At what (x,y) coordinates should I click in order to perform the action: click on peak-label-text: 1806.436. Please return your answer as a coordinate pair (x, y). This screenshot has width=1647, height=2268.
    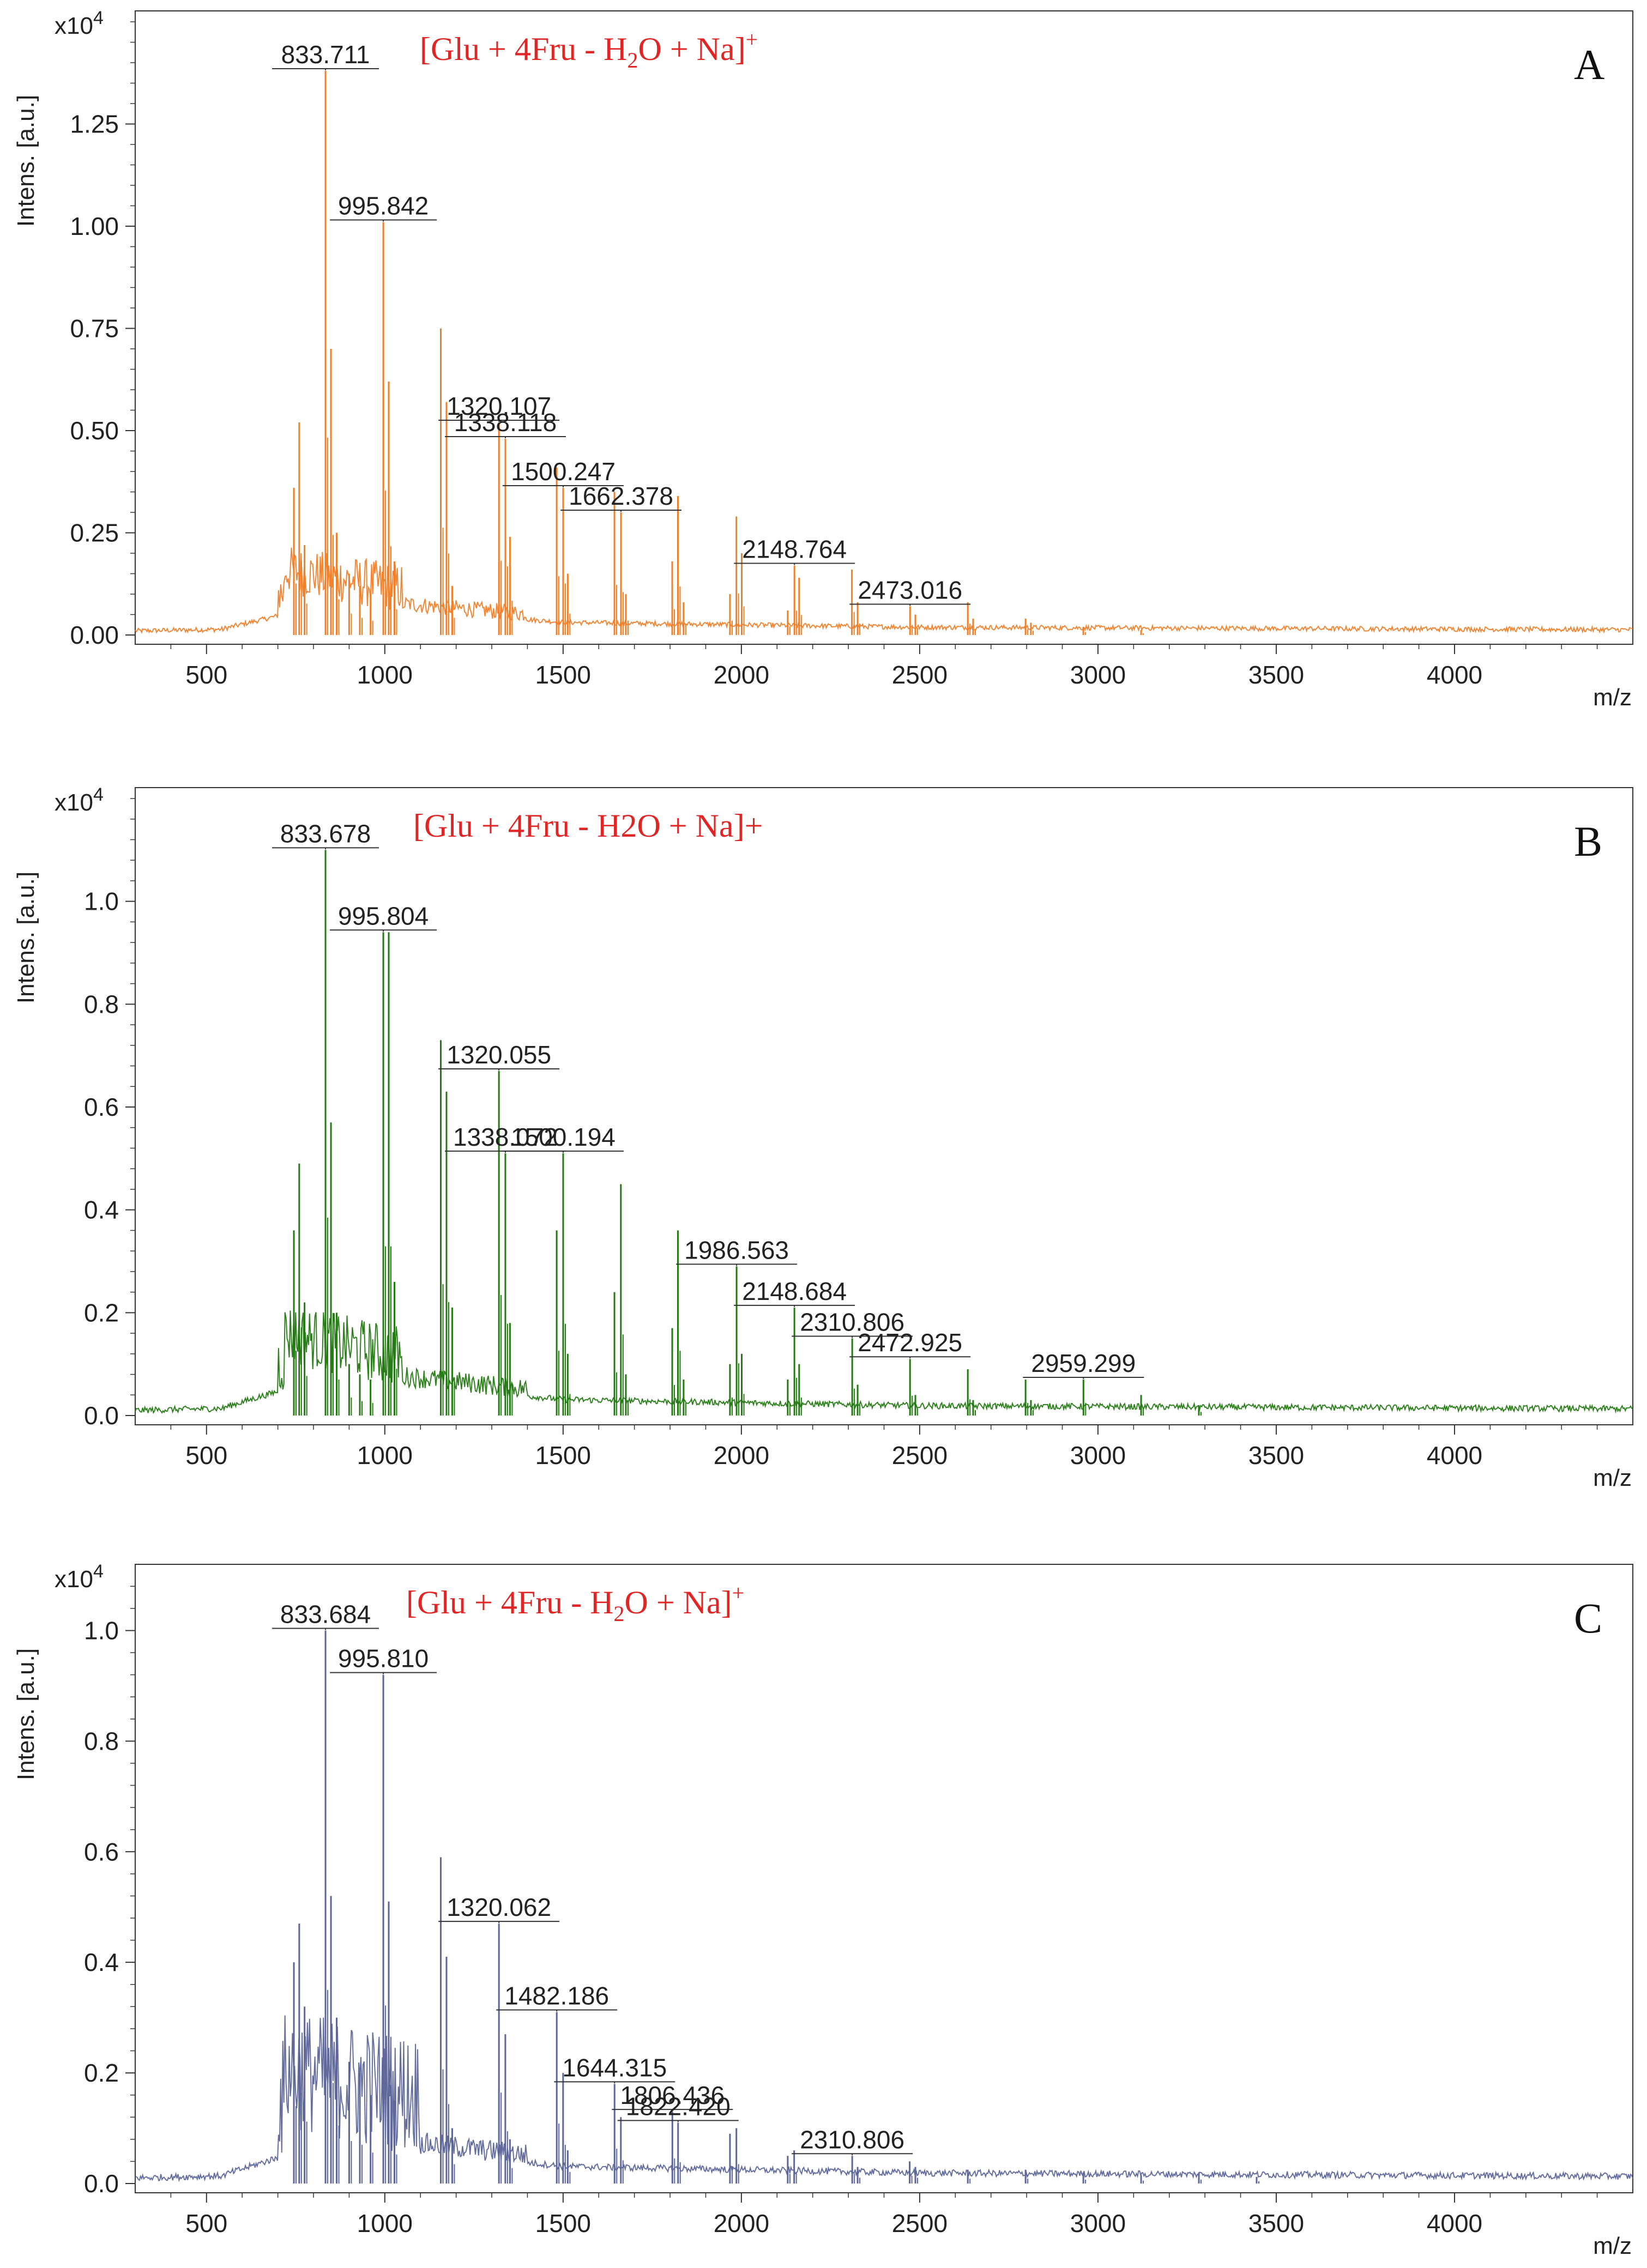
    Looking at the image, I should click on (672, 2095).